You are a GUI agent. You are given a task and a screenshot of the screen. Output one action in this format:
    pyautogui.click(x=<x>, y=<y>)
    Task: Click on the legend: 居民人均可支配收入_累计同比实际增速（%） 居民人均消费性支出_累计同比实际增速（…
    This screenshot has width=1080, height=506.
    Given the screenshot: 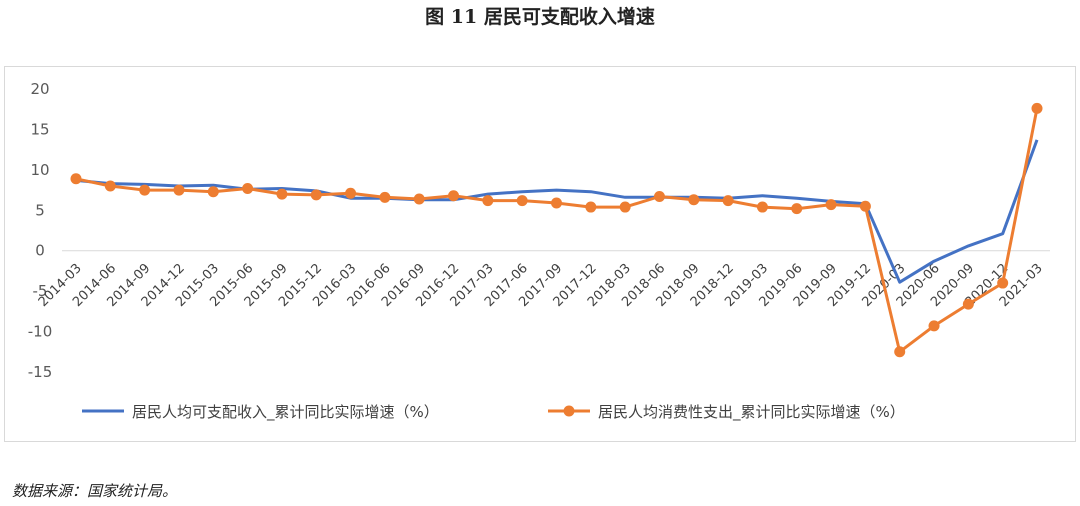 What is the action you would take?
    pyautogui.click(x=493, y=412)
    